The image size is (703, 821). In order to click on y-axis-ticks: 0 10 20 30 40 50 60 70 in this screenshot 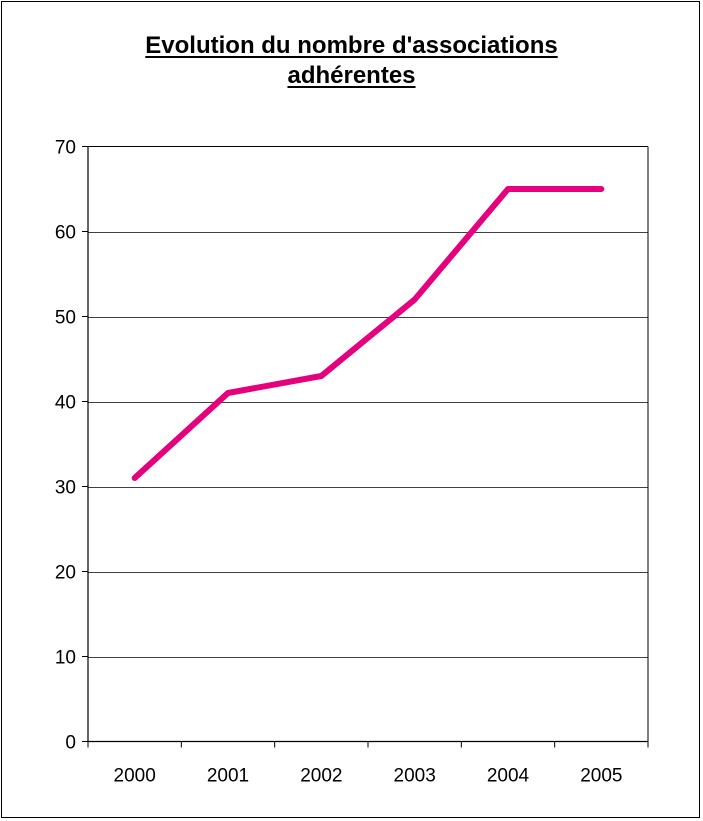, I will do `click(71, 446)`.